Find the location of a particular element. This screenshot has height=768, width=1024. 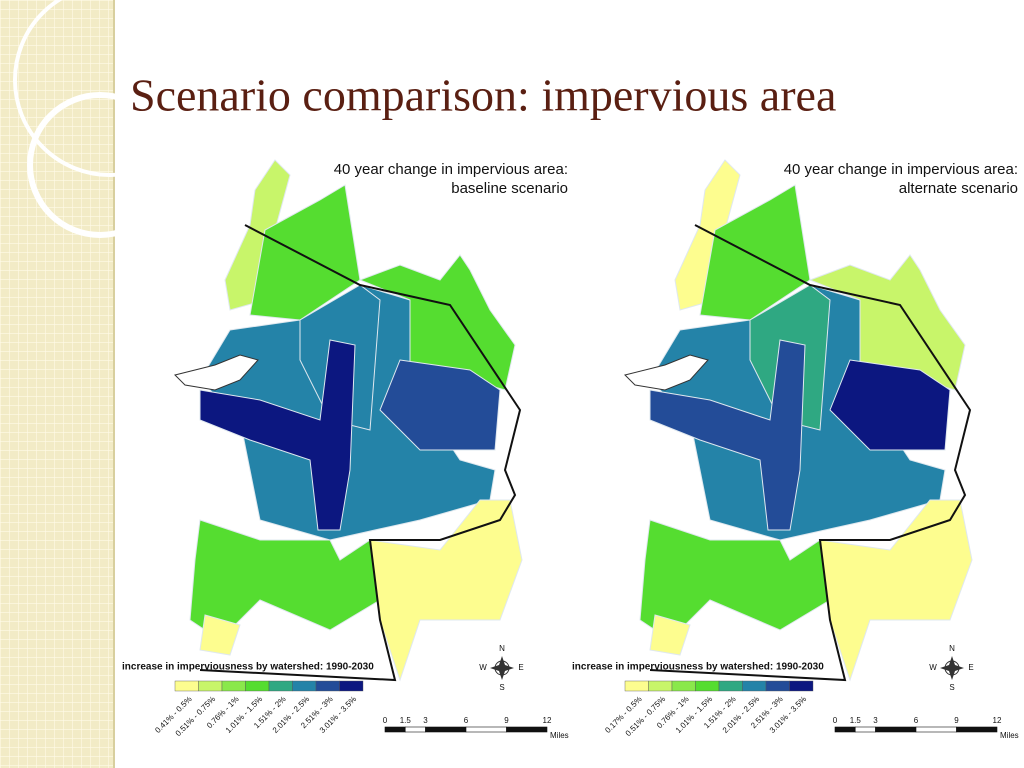

slide-title: Scenario comparison: impervious area is located at coordinates (483, 95).